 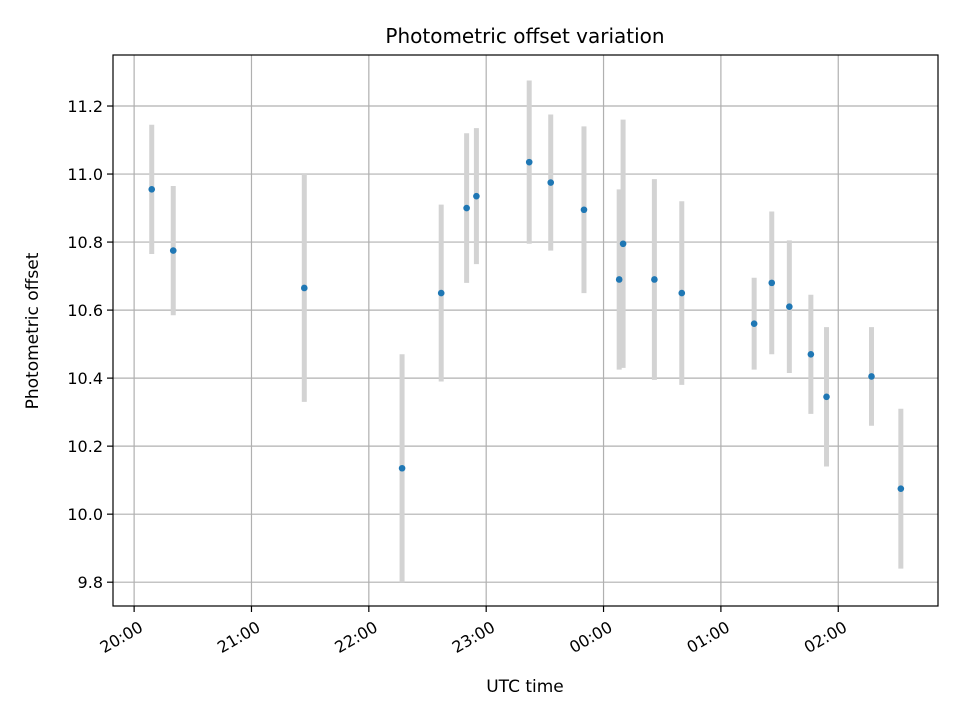 What do you see at coordinates (85, 378) in the screenshot?
I see `y-tick-label: 10.4` at bounding box center [85, 378].